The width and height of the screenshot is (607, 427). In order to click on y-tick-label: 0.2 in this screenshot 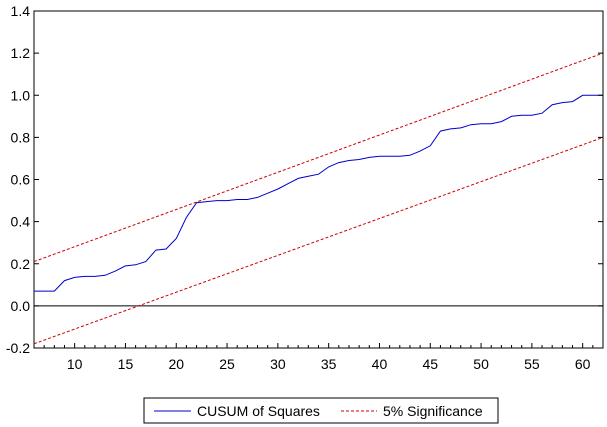, I will do `click(21, 264)`.